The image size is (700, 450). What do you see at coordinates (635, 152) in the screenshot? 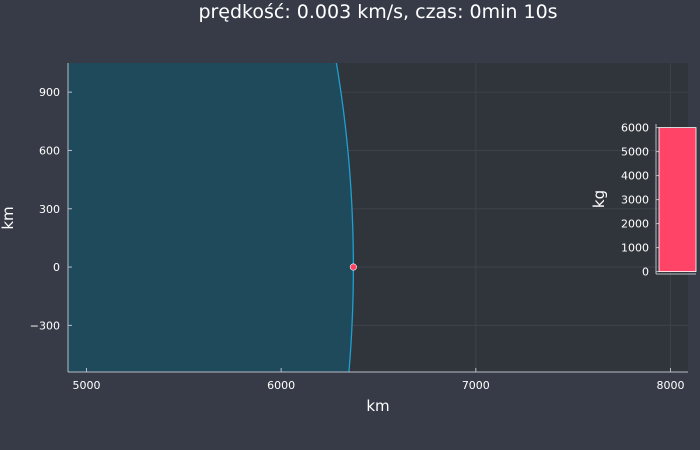
I see `bar-y-tick-label: 5000` at bounding box center [635, 152].